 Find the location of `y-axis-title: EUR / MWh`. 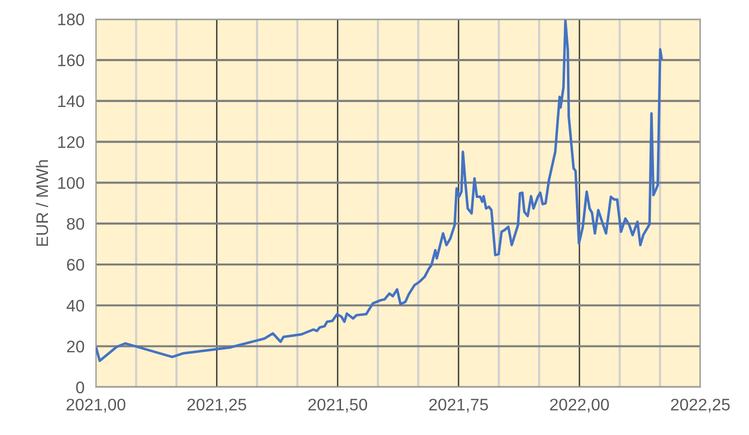

y-axis-title: EUR / MWh is located at coordinates (42, 203).